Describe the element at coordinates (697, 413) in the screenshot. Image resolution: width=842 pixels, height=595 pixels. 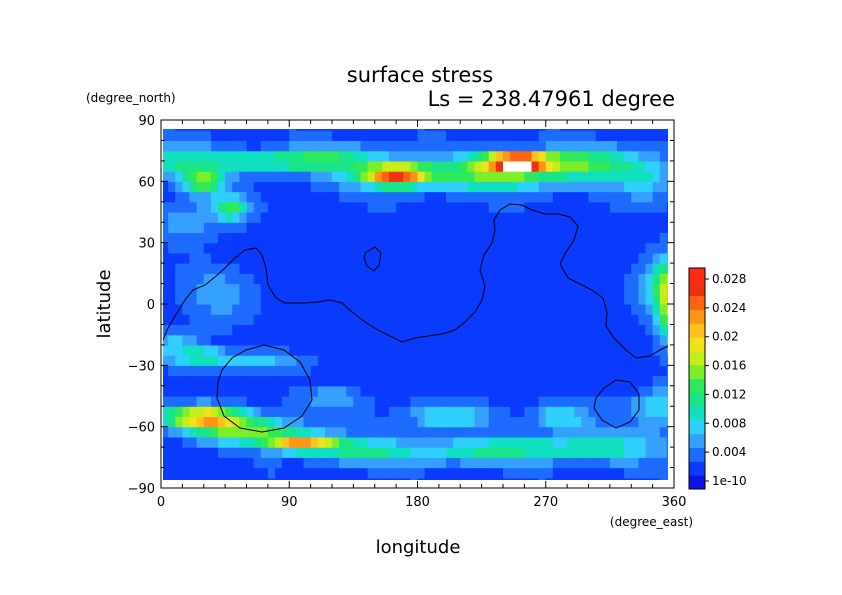
I see `colorbar-band` at that location.